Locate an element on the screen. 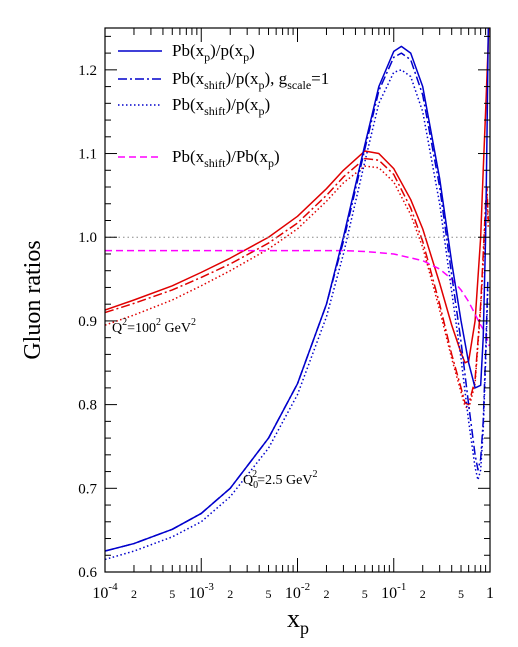 This screenshot has width=518, height=647. y-tick-label-3: 0.9 is located at coordinates (87, 322).